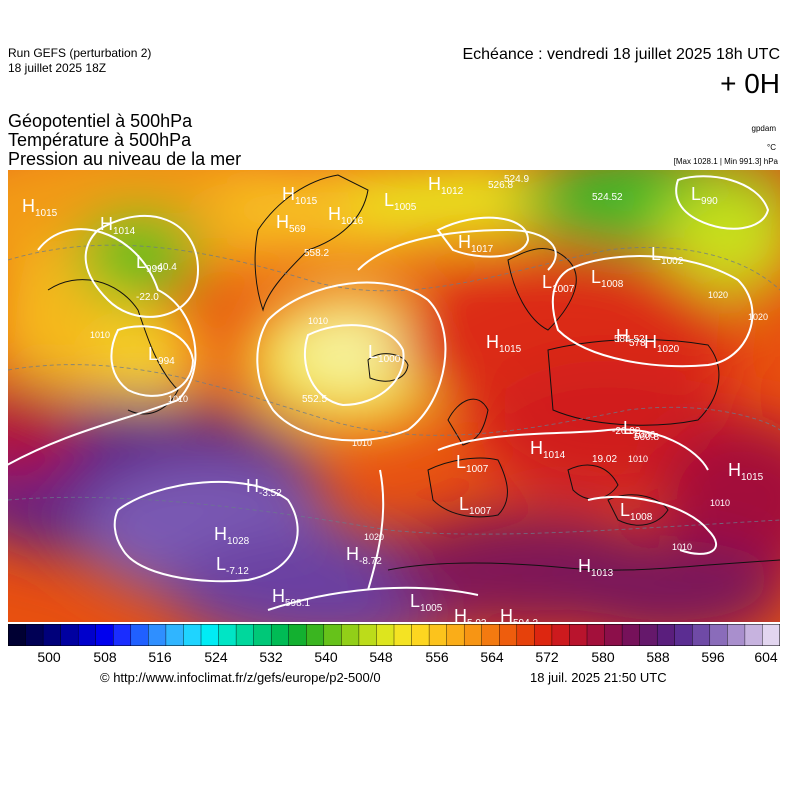  Describe the element at coordinates (492, 657) in the screenshot. I see `colorbar-tick-label: 564` at that location.